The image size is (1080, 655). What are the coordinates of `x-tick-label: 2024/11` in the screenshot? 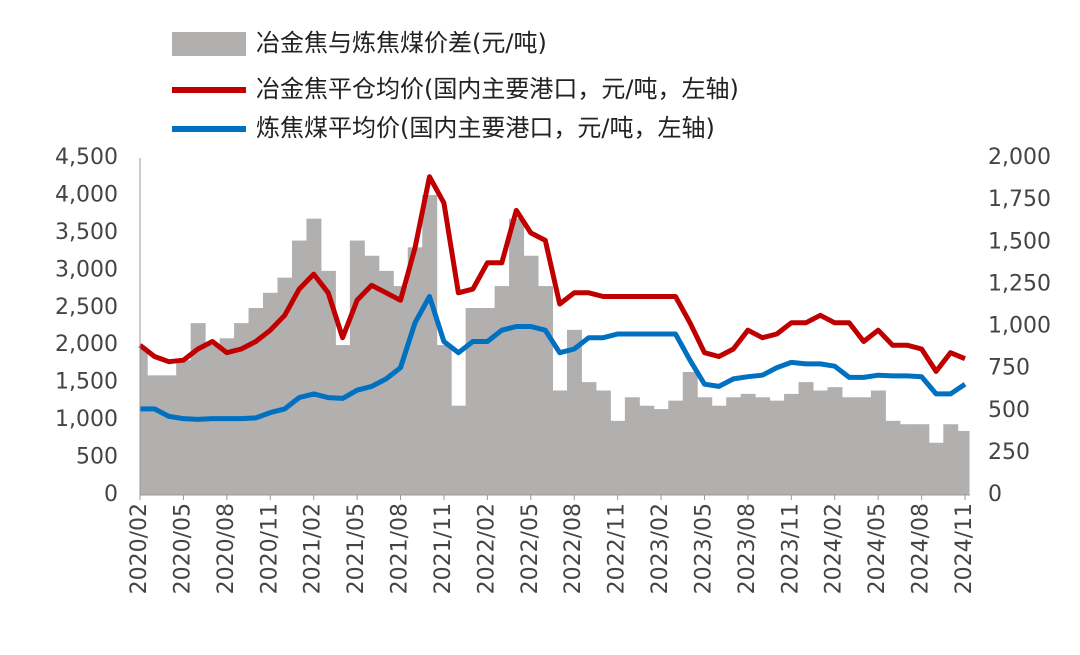 It's located at (964, 548).